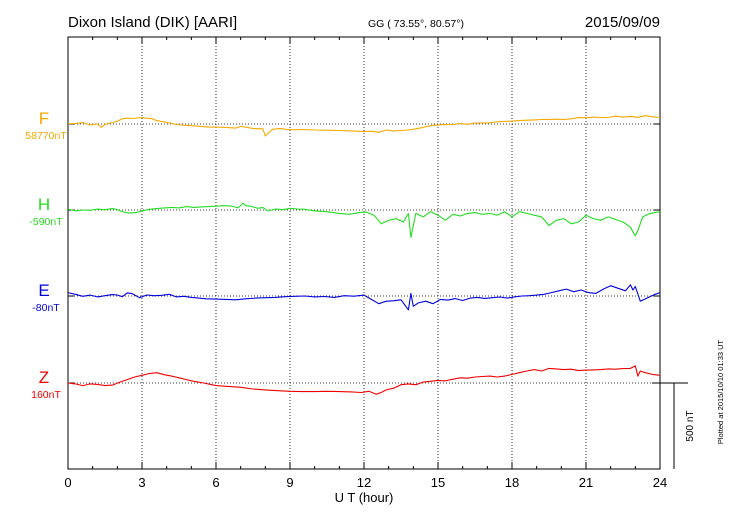  I want to click on series-name-z: Z, so click(44, 377).